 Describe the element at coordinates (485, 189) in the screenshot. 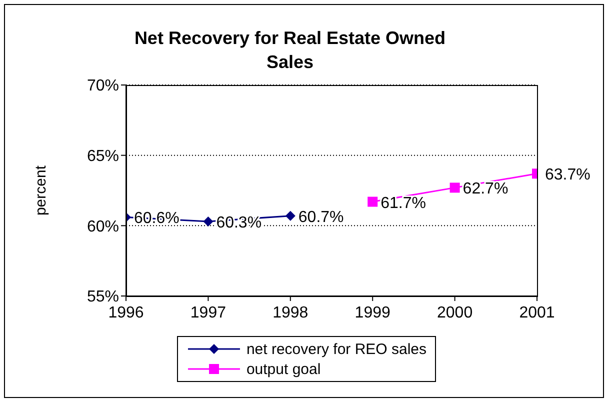

I see `data-label: 62.7%` at that location.